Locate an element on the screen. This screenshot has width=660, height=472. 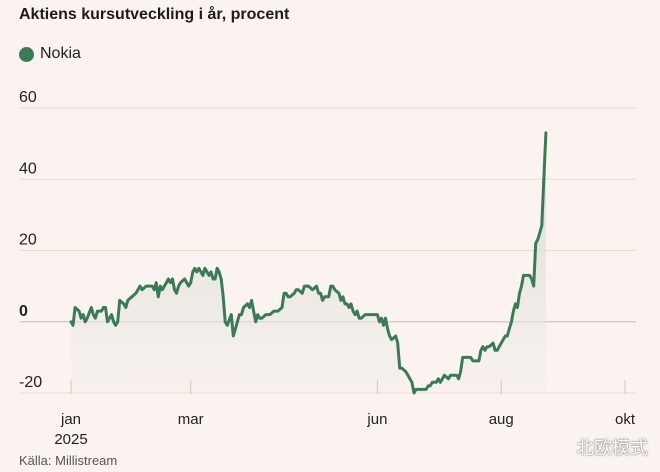
x-axis: jan 2025 mar jun aug okt is located at coordinates (345, 414).